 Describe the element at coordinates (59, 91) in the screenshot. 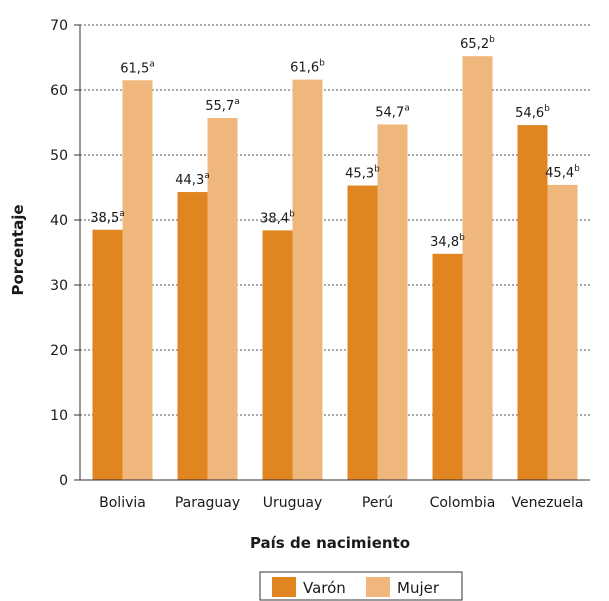

I see `y-tick-label: 60` at that location.